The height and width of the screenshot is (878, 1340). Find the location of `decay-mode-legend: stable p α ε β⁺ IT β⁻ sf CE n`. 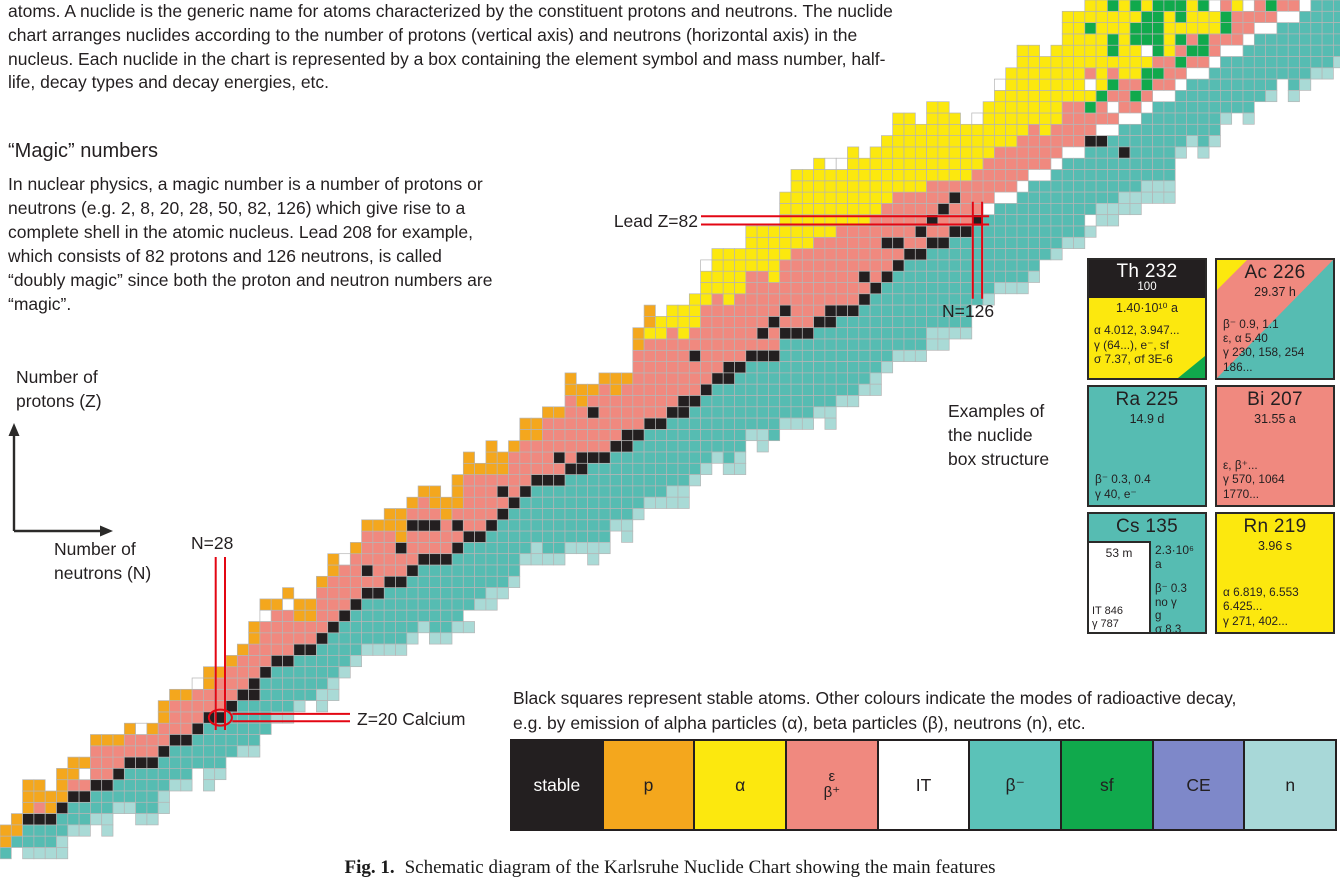

decay-mode-legend: stable p α ε β⁺ IT β⁻ sf CE n is located at coordinates (923, 785).